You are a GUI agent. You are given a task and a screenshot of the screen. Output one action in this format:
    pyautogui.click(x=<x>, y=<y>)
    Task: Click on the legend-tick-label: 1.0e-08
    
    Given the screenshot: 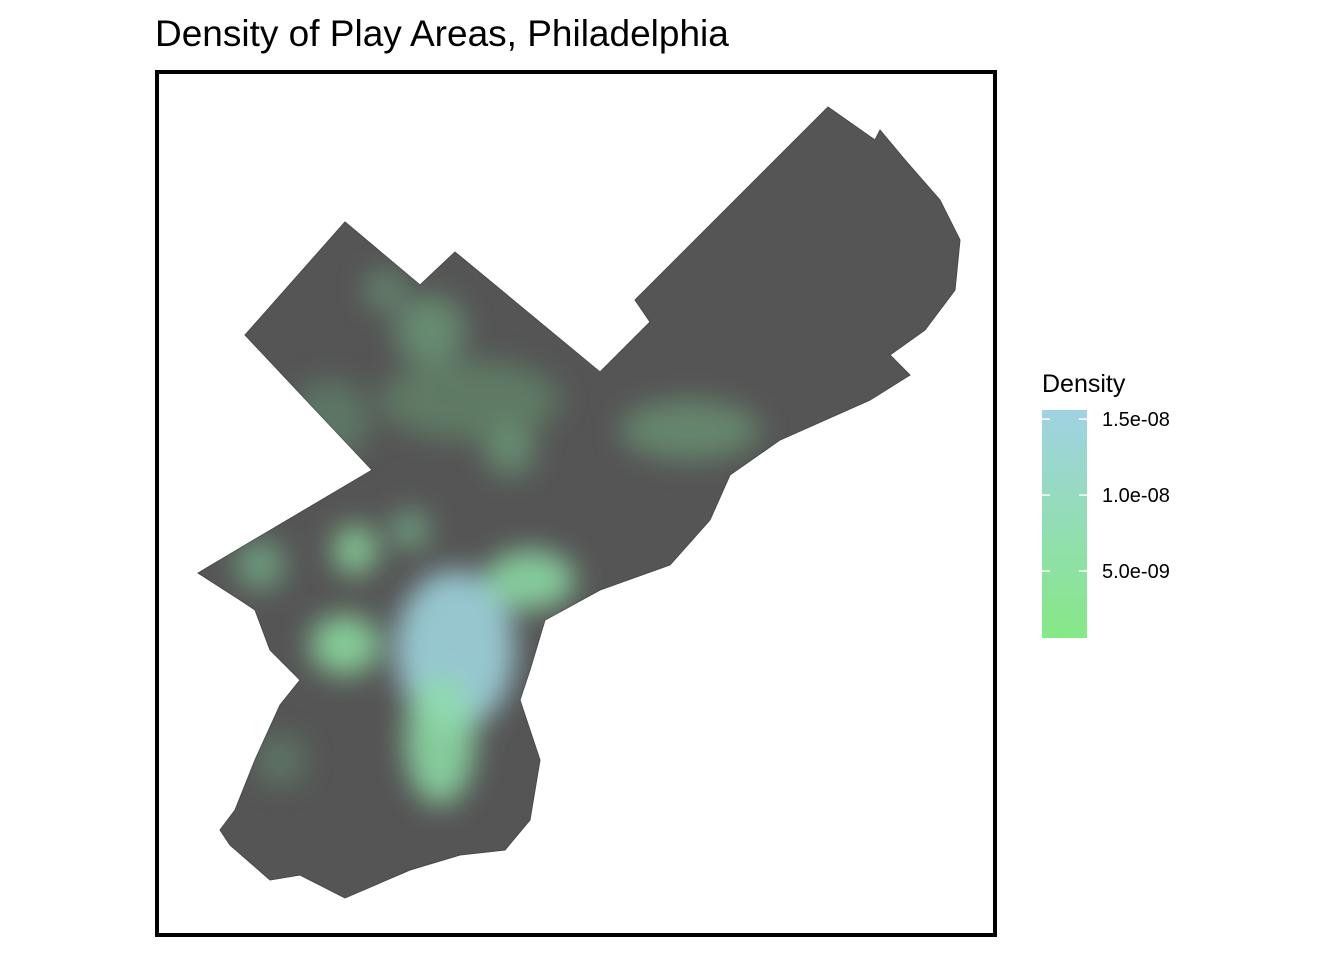 What is the action you would take?
    pyautogui.click(x=1136, y=496)
    